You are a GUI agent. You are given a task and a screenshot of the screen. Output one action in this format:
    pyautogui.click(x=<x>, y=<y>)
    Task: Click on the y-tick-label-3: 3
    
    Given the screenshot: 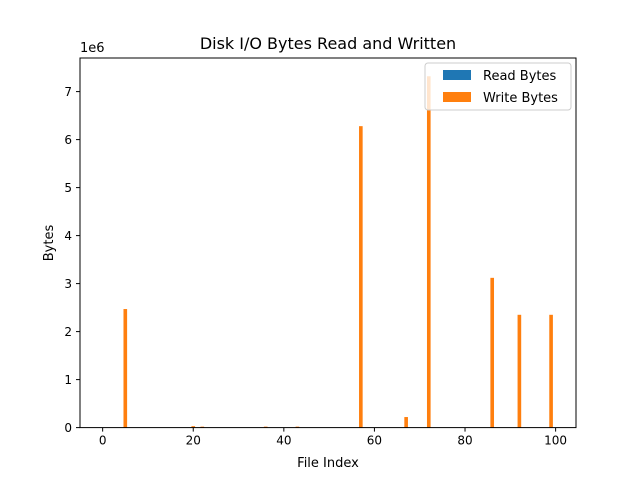 What is the action you would take?
    pyautogui.click(x=68, y=284)
    